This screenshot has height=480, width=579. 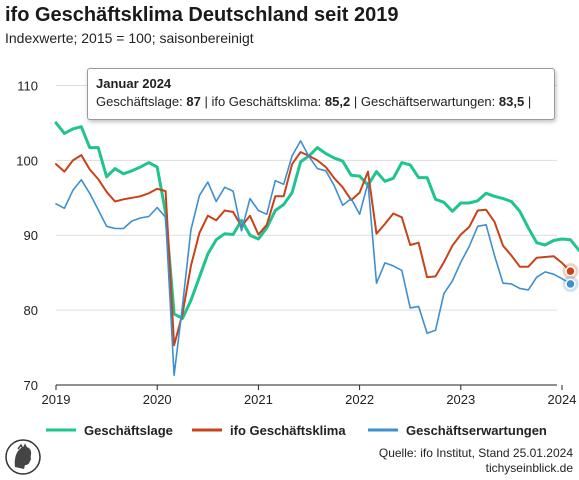 I want to click on y-tick-label: 90, so click(x=31, y=235).